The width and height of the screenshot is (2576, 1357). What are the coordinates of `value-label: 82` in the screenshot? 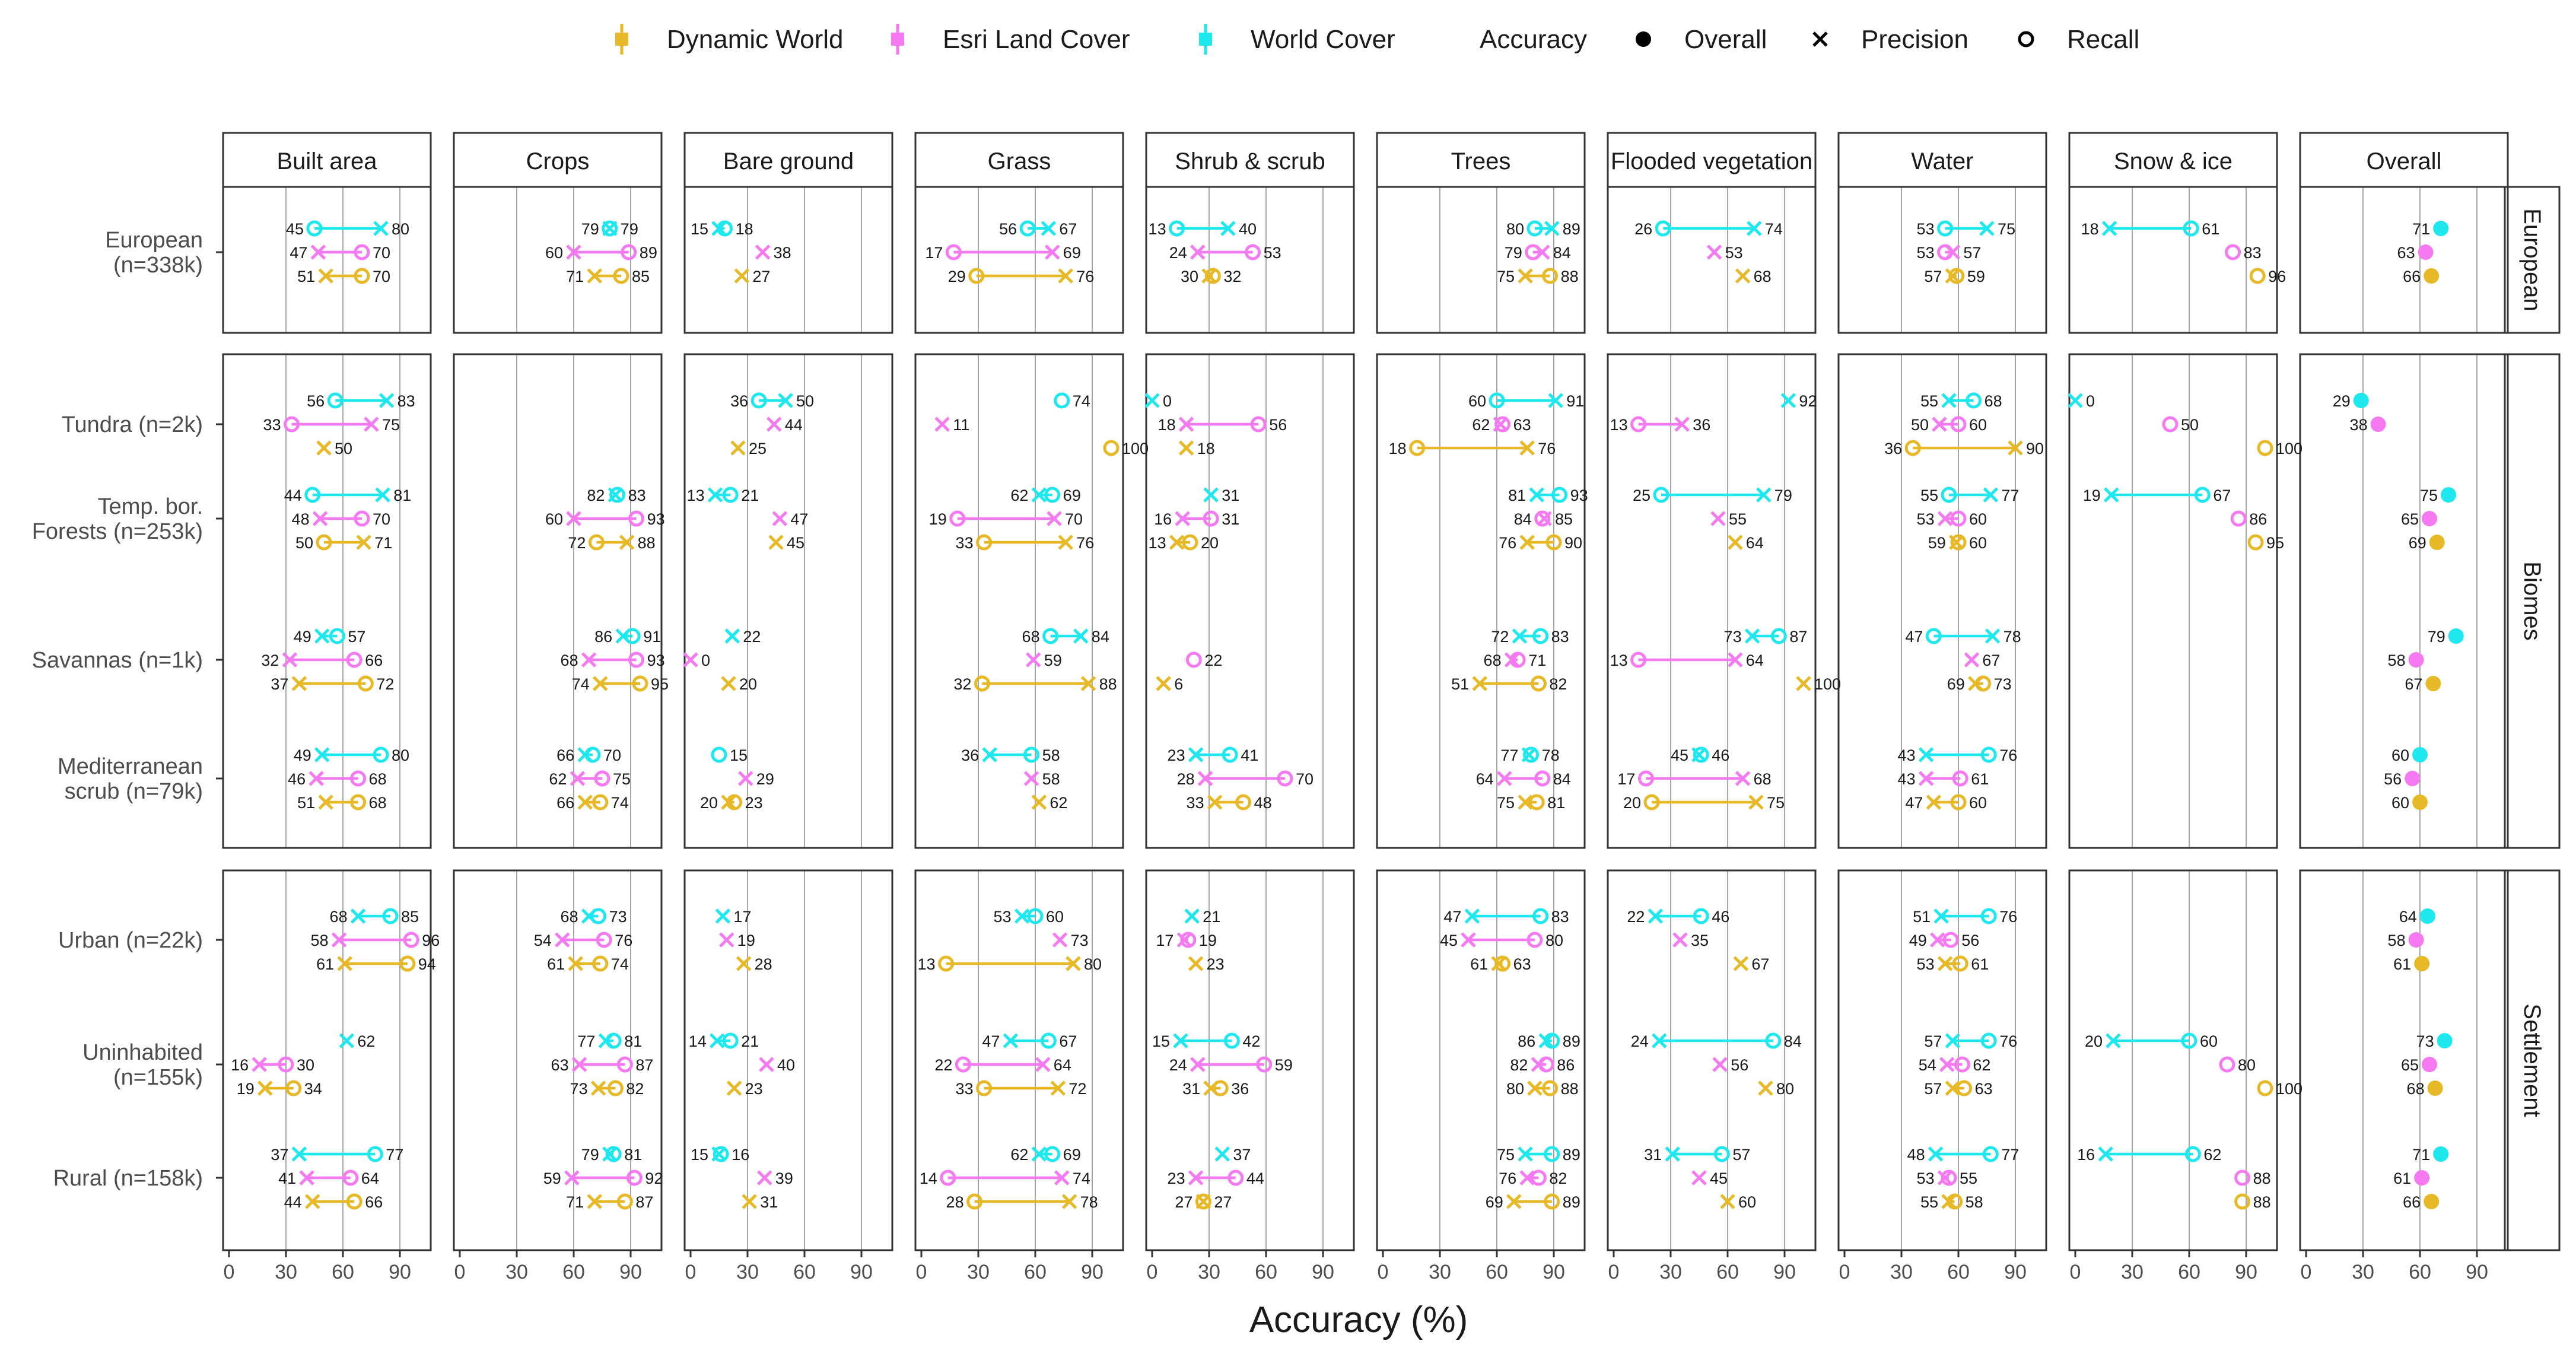 It's located at (1558, 1178).